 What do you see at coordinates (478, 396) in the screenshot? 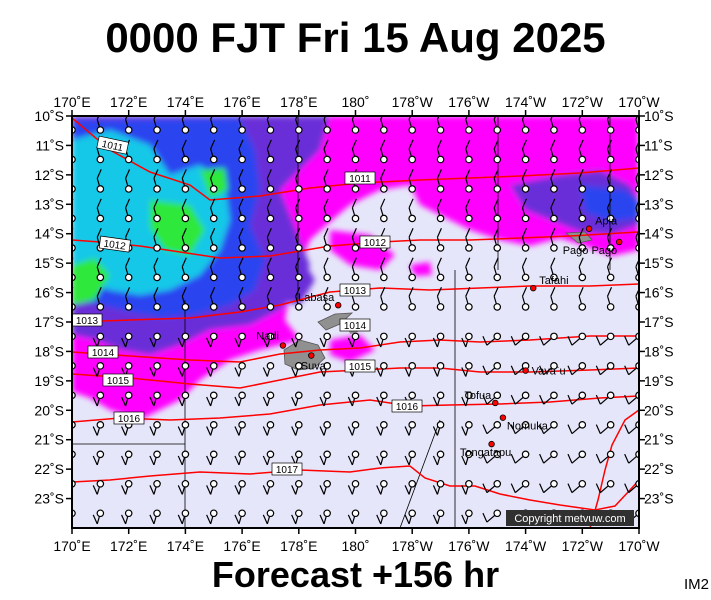
I see `place-name: Tofua` at bounding box center [478, 396].